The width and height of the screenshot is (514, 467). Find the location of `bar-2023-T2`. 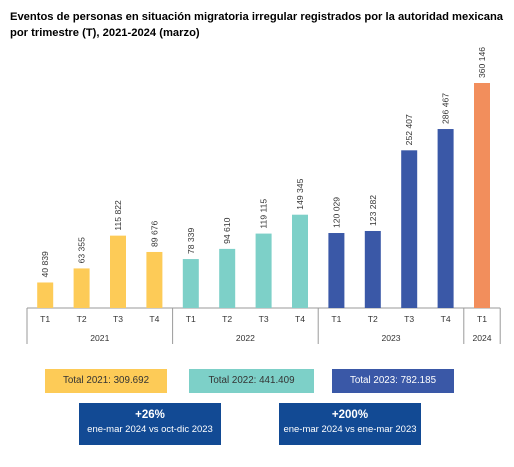

bar-2023-T2 is located at coordinates (372, 269).